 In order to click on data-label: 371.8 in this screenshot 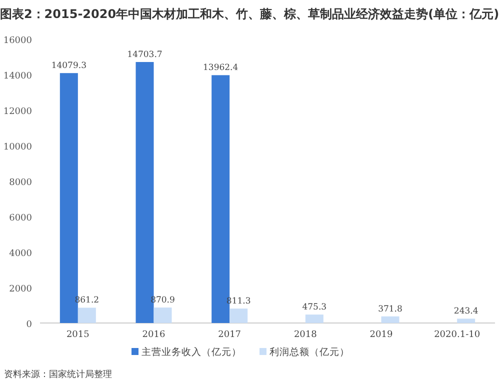, I will do `click(390, 309)`.